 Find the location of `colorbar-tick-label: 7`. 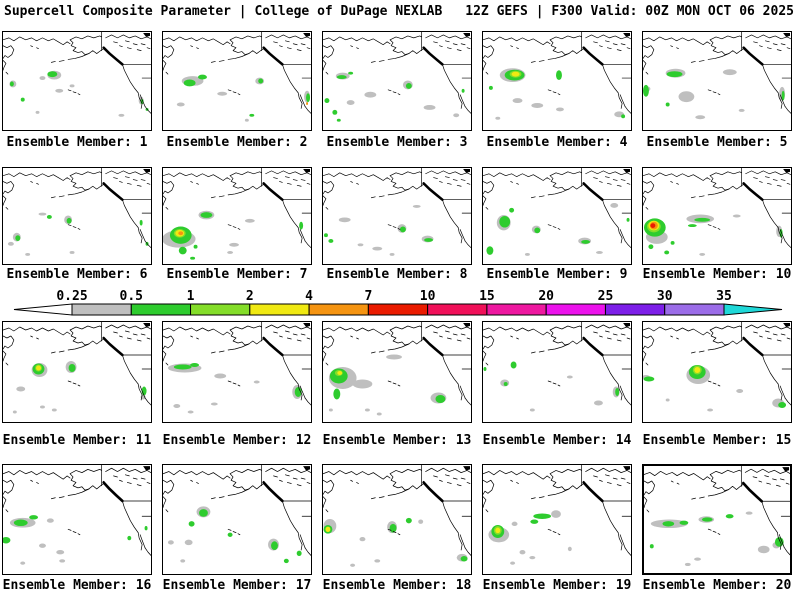

colorbar-tick-label: 7 is located at coordinates (368, 296).